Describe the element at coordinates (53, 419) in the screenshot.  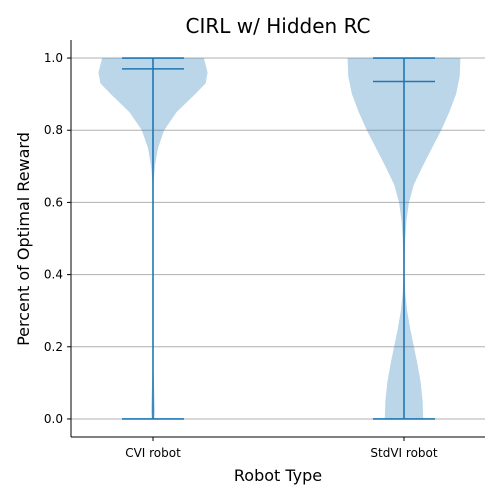
I see `y-tick-label: 0.0` at that location.